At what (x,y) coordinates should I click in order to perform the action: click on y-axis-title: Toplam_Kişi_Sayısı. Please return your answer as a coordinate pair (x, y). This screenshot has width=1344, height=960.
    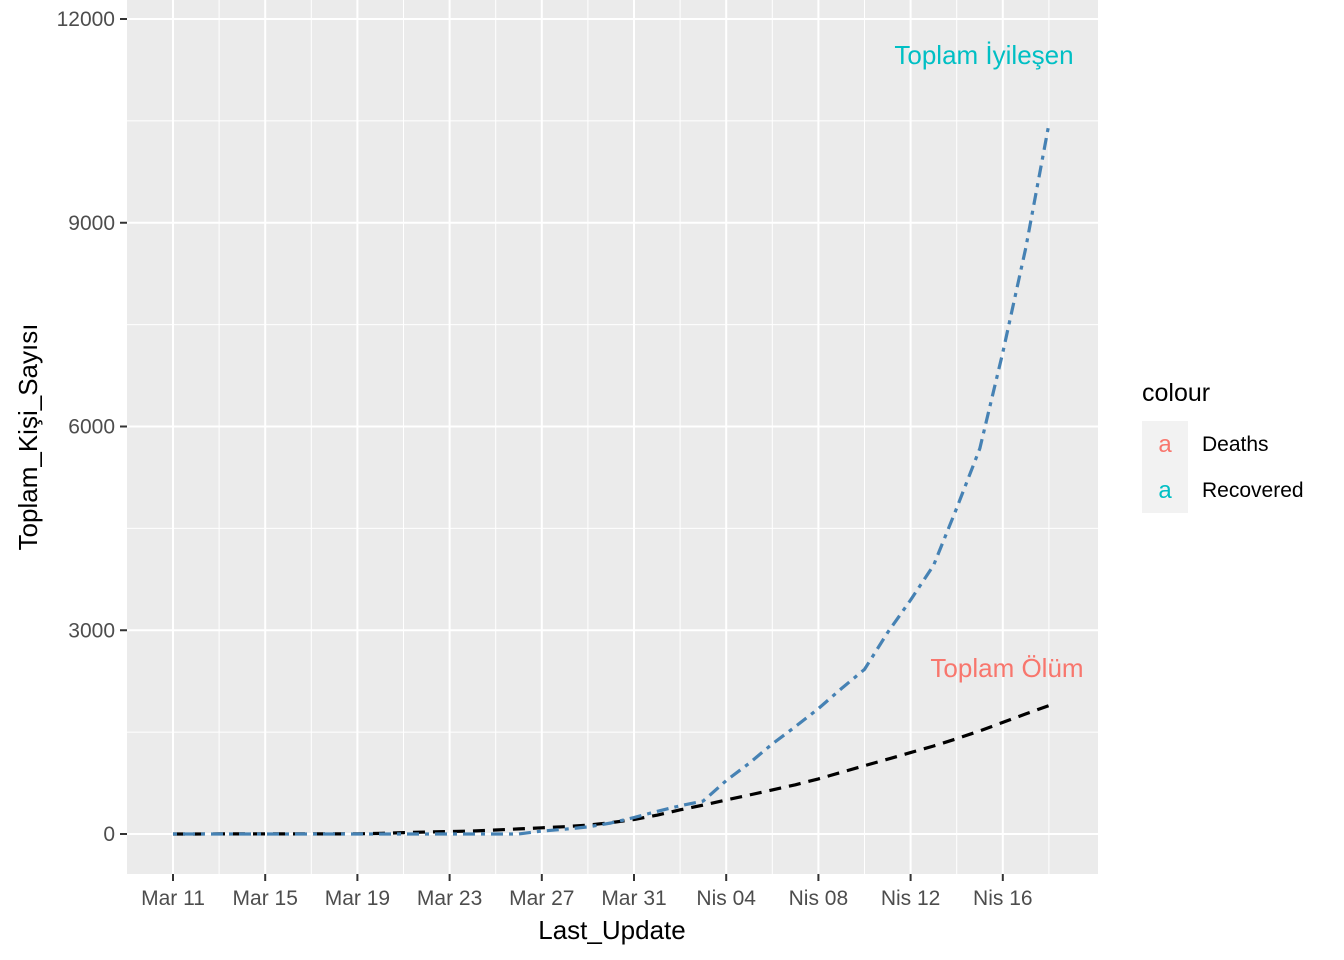
    Looking at the image, I should click on (28, 437).